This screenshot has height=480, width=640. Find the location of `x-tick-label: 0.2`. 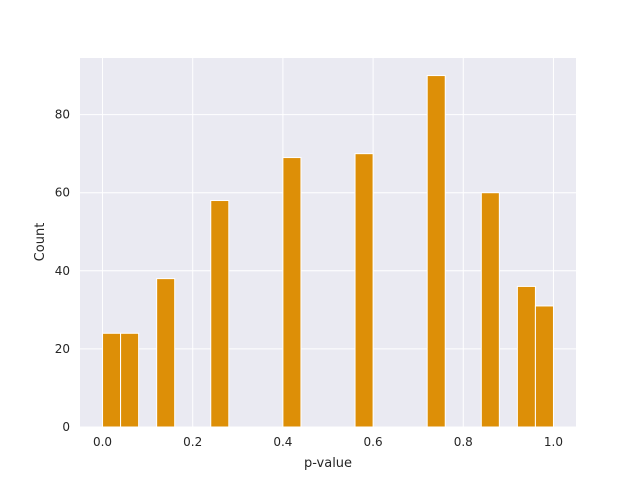

x-tick-label: 0.2 is located at coordinates (192, 442).